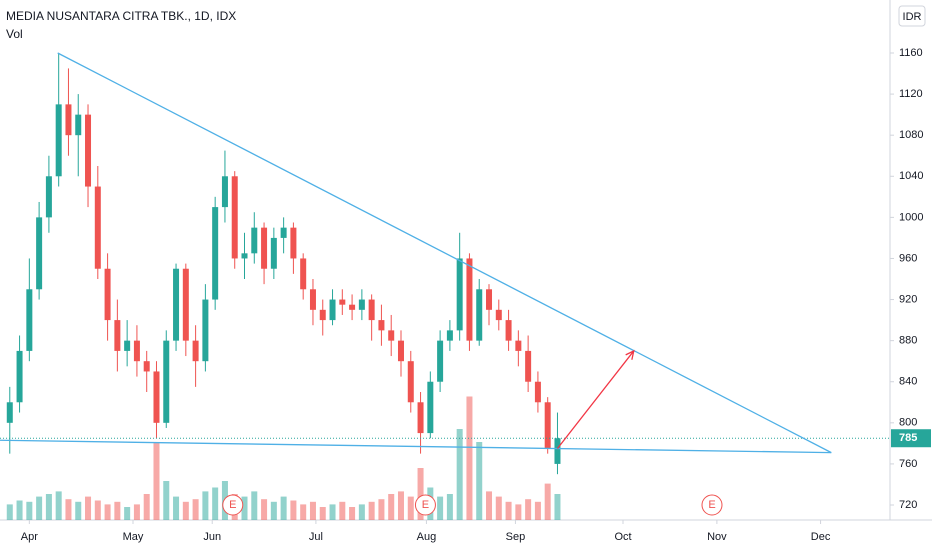  I want to click on y-tick-label: 800, so click(908, 423).